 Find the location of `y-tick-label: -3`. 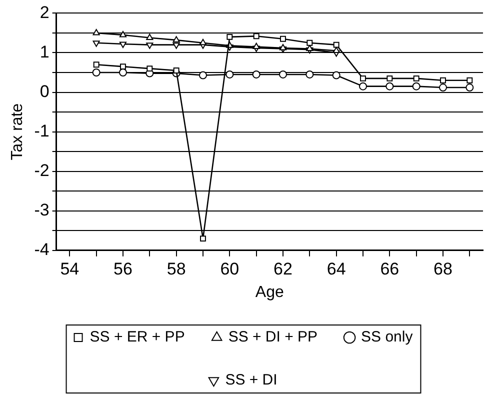

y-tick-label: -3 is located at coordinates (42, 210).